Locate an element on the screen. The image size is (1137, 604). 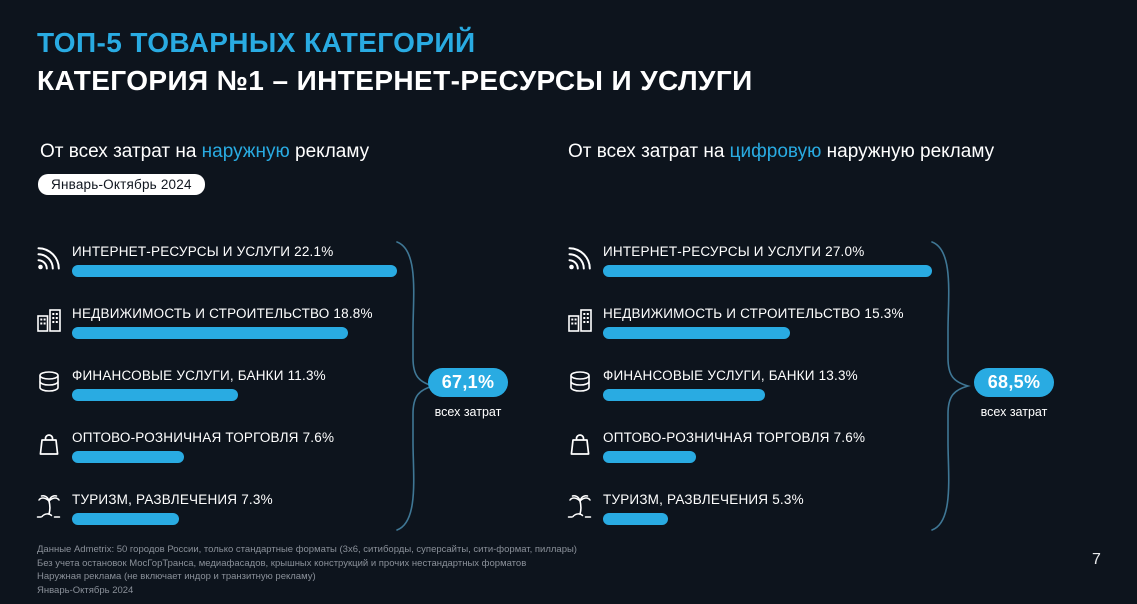
page-number: 7 is located at coordinates (1096, 559).